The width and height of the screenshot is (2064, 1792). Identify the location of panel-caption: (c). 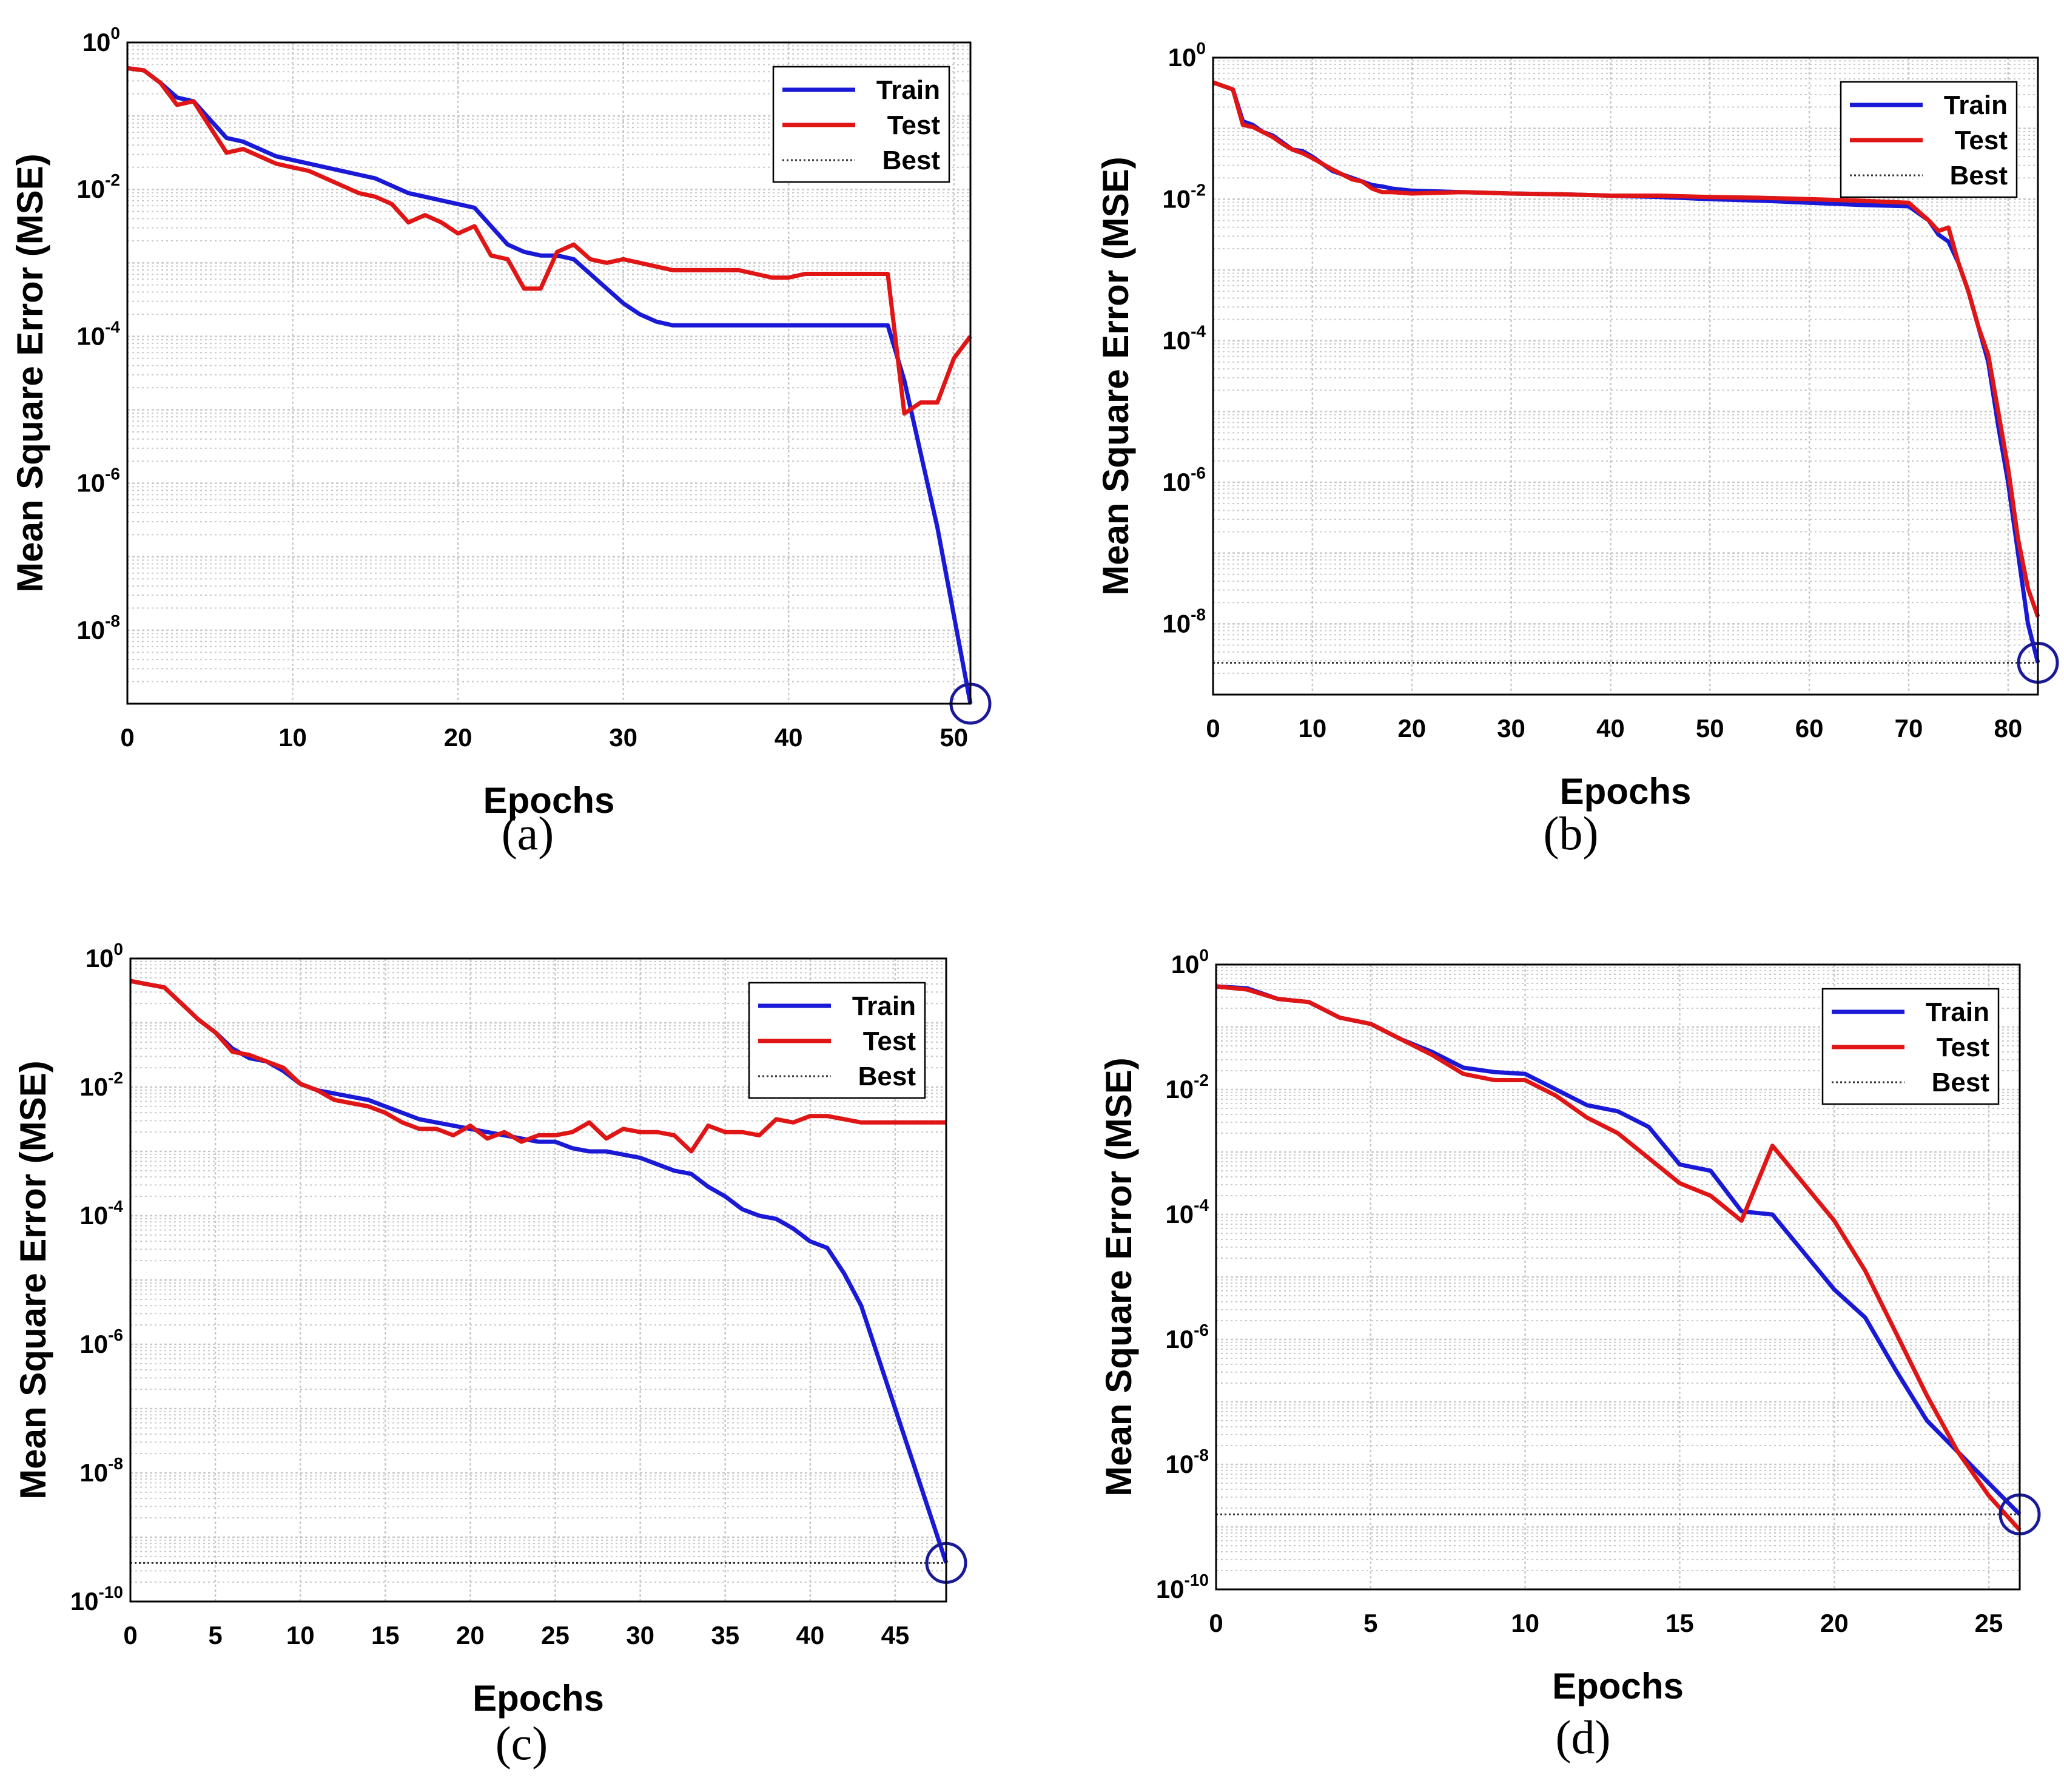
(522, 1744).